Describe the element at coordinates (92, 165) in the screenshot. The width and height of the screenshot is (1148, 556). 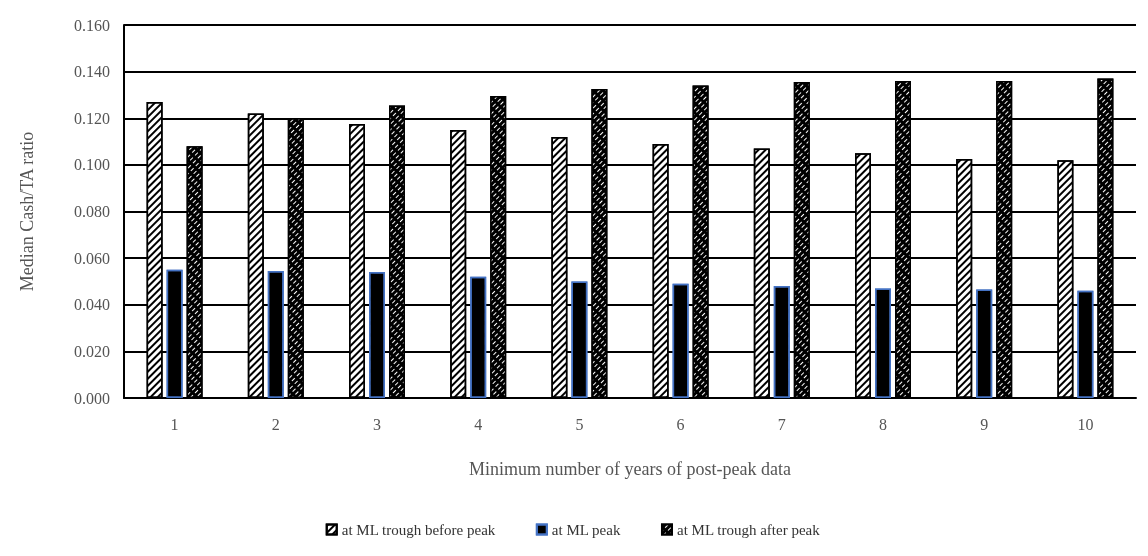
I see `y-tick-label: 0.100` at that location.